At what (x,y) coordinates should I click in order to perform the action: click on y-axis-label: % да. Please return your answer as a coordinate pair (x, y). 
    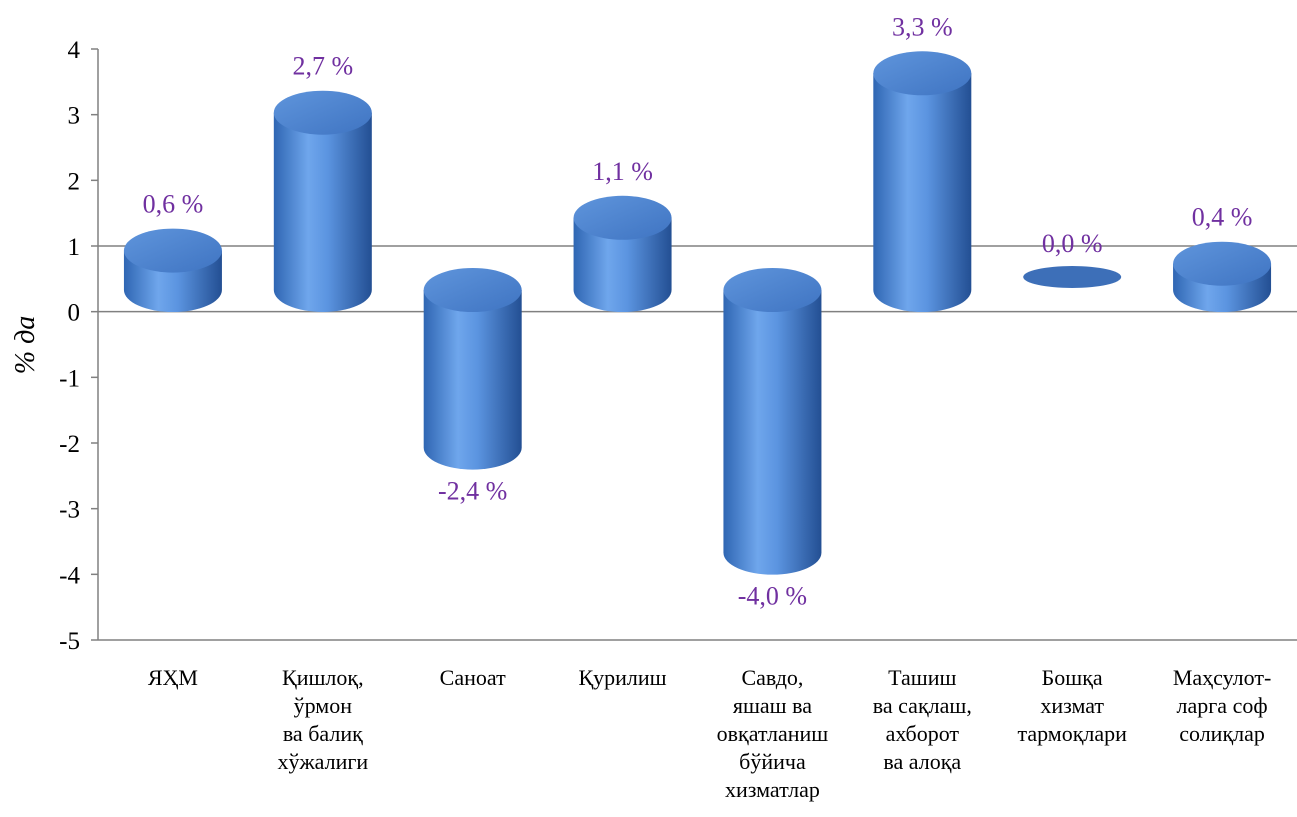
    Looking at the image, I should click on (25, 345).